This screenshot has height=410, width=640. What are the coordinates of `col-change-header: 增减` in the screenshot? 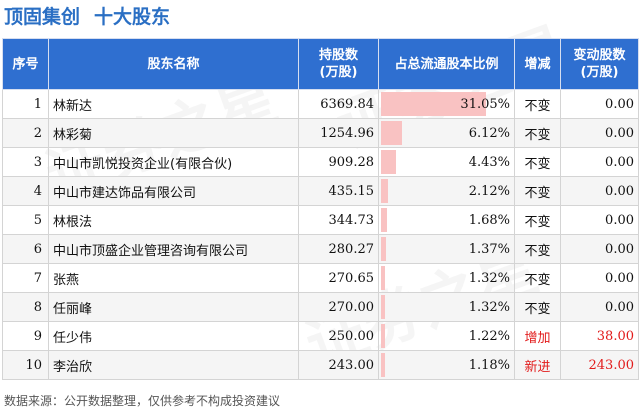 It's located at (537, 64).